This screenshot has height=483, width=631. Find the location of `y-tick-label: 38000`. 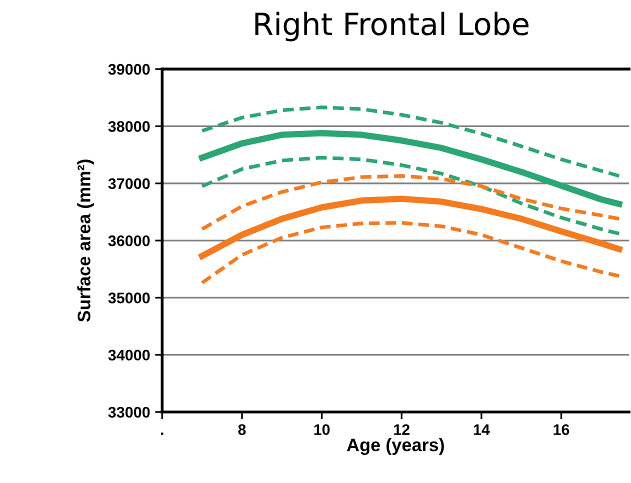

y-tick-label: 38000 is located at coordinates (129, 126).